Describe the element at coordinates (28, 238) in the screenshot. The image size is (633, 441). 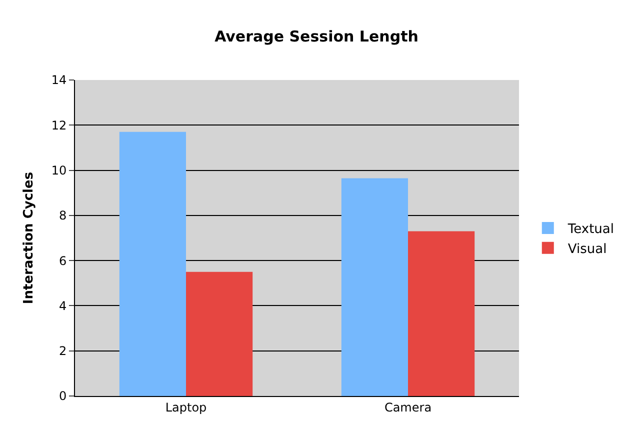
I see `y-axis-title: Interaction Cycles` at that location.